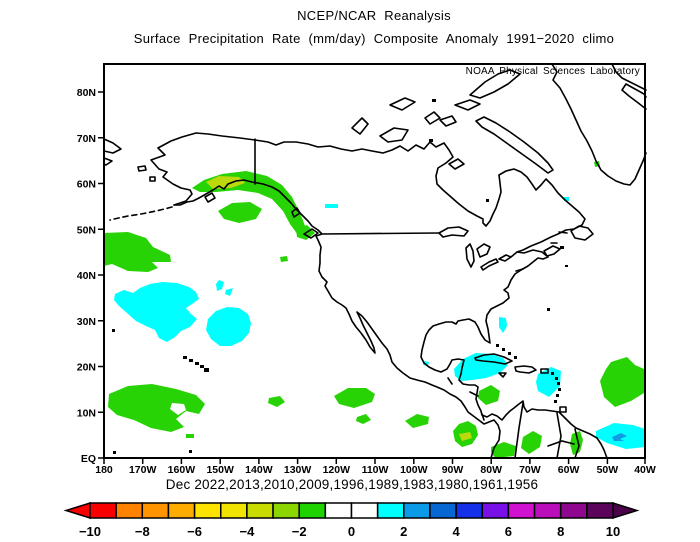  What do you see at coordinates (210, 197) in the screenshot?
I see `island-kodiak` at bounding box center [210, 197].